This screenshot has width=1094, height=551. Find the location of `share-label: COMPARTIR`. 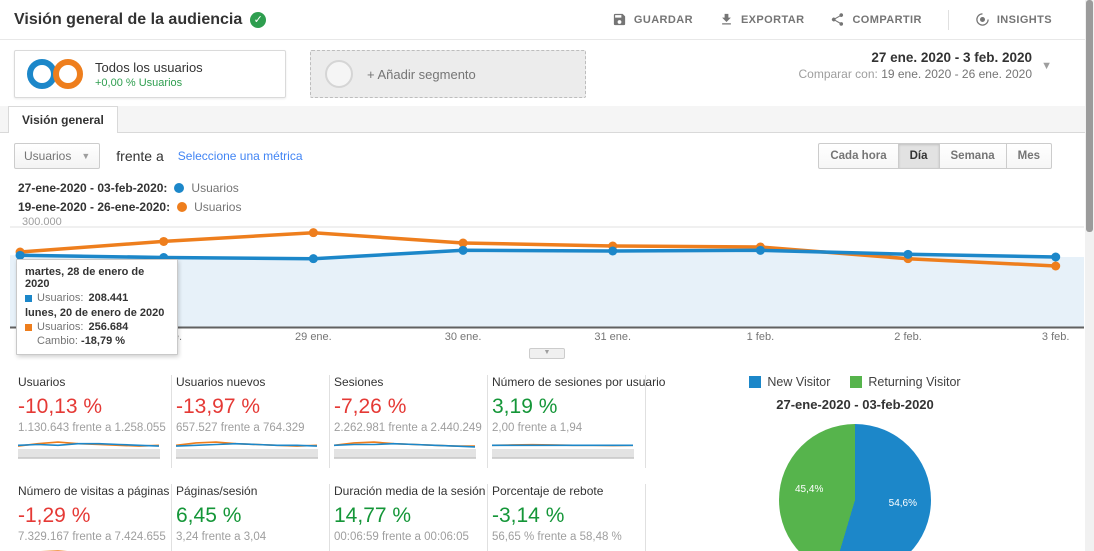

share-label: COMPARTIR is located at coordinates (887, 19).